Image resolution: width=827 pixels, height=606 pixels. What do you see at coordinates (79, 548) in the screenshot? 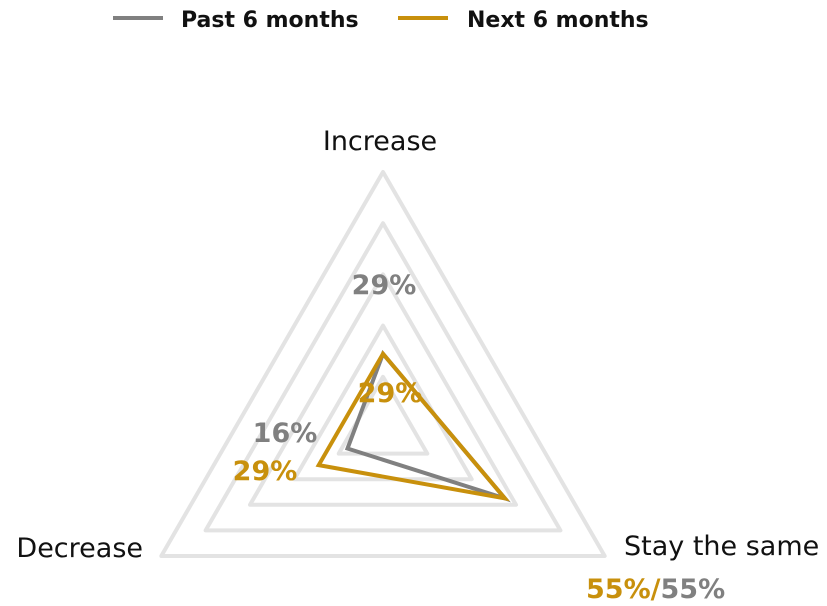
I see `axis-label-decrease: Decrease` at bounding box center [79, 548].